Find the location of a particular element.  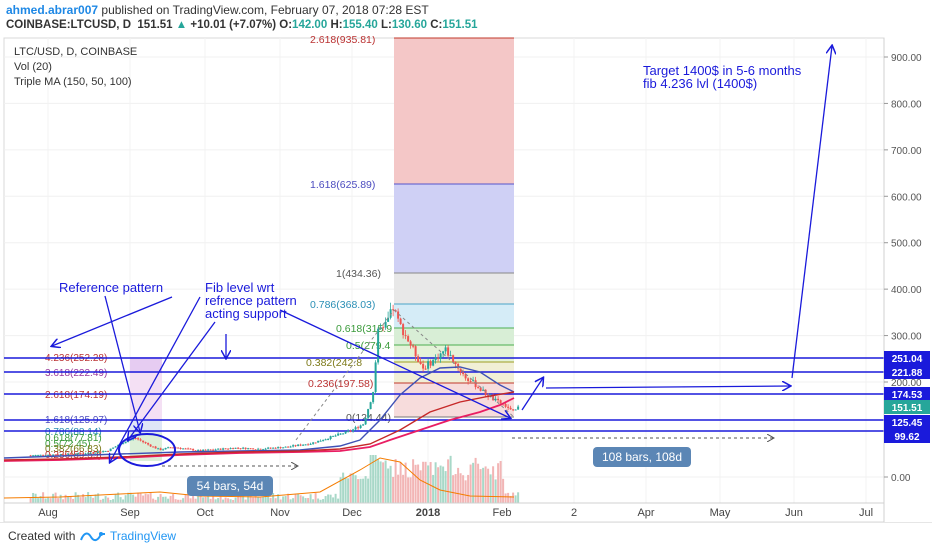

fib-level-label: 0.236(197.58) is located at coordinates (340, 384).